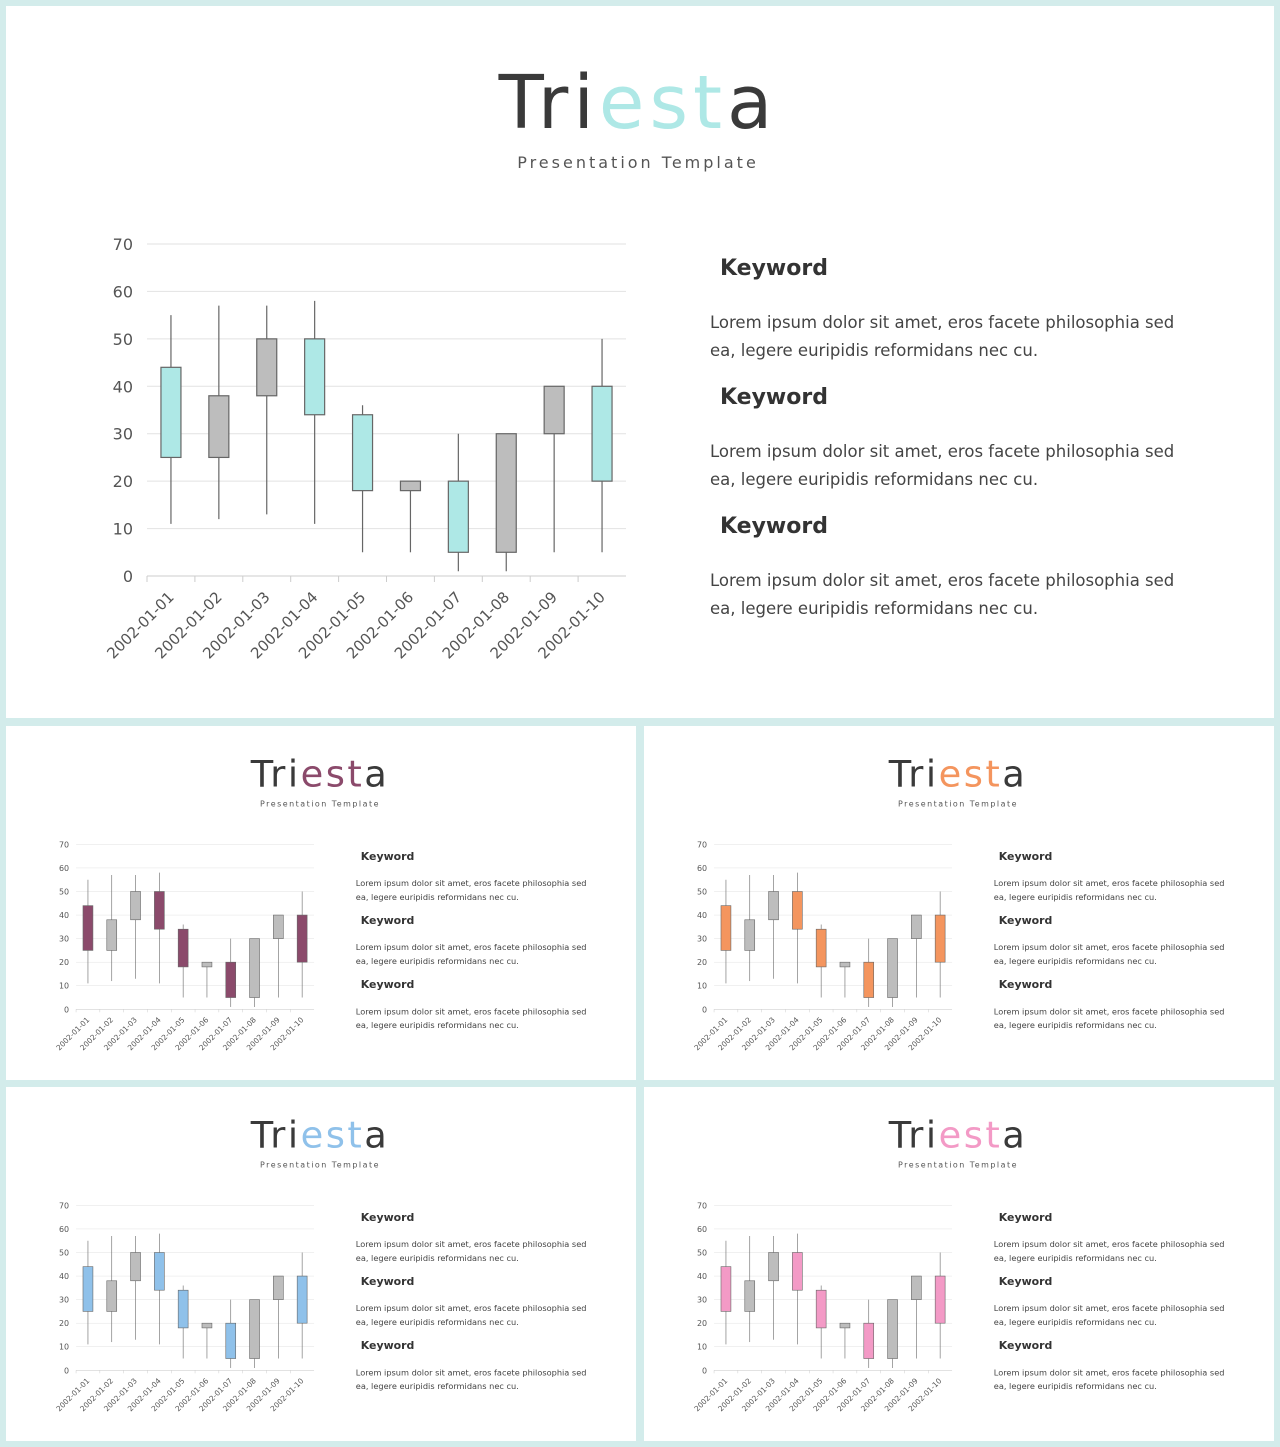  Describe the element at coordinates (64, 844) in the screenshot. I see `y-tick-label: 70` at that location.